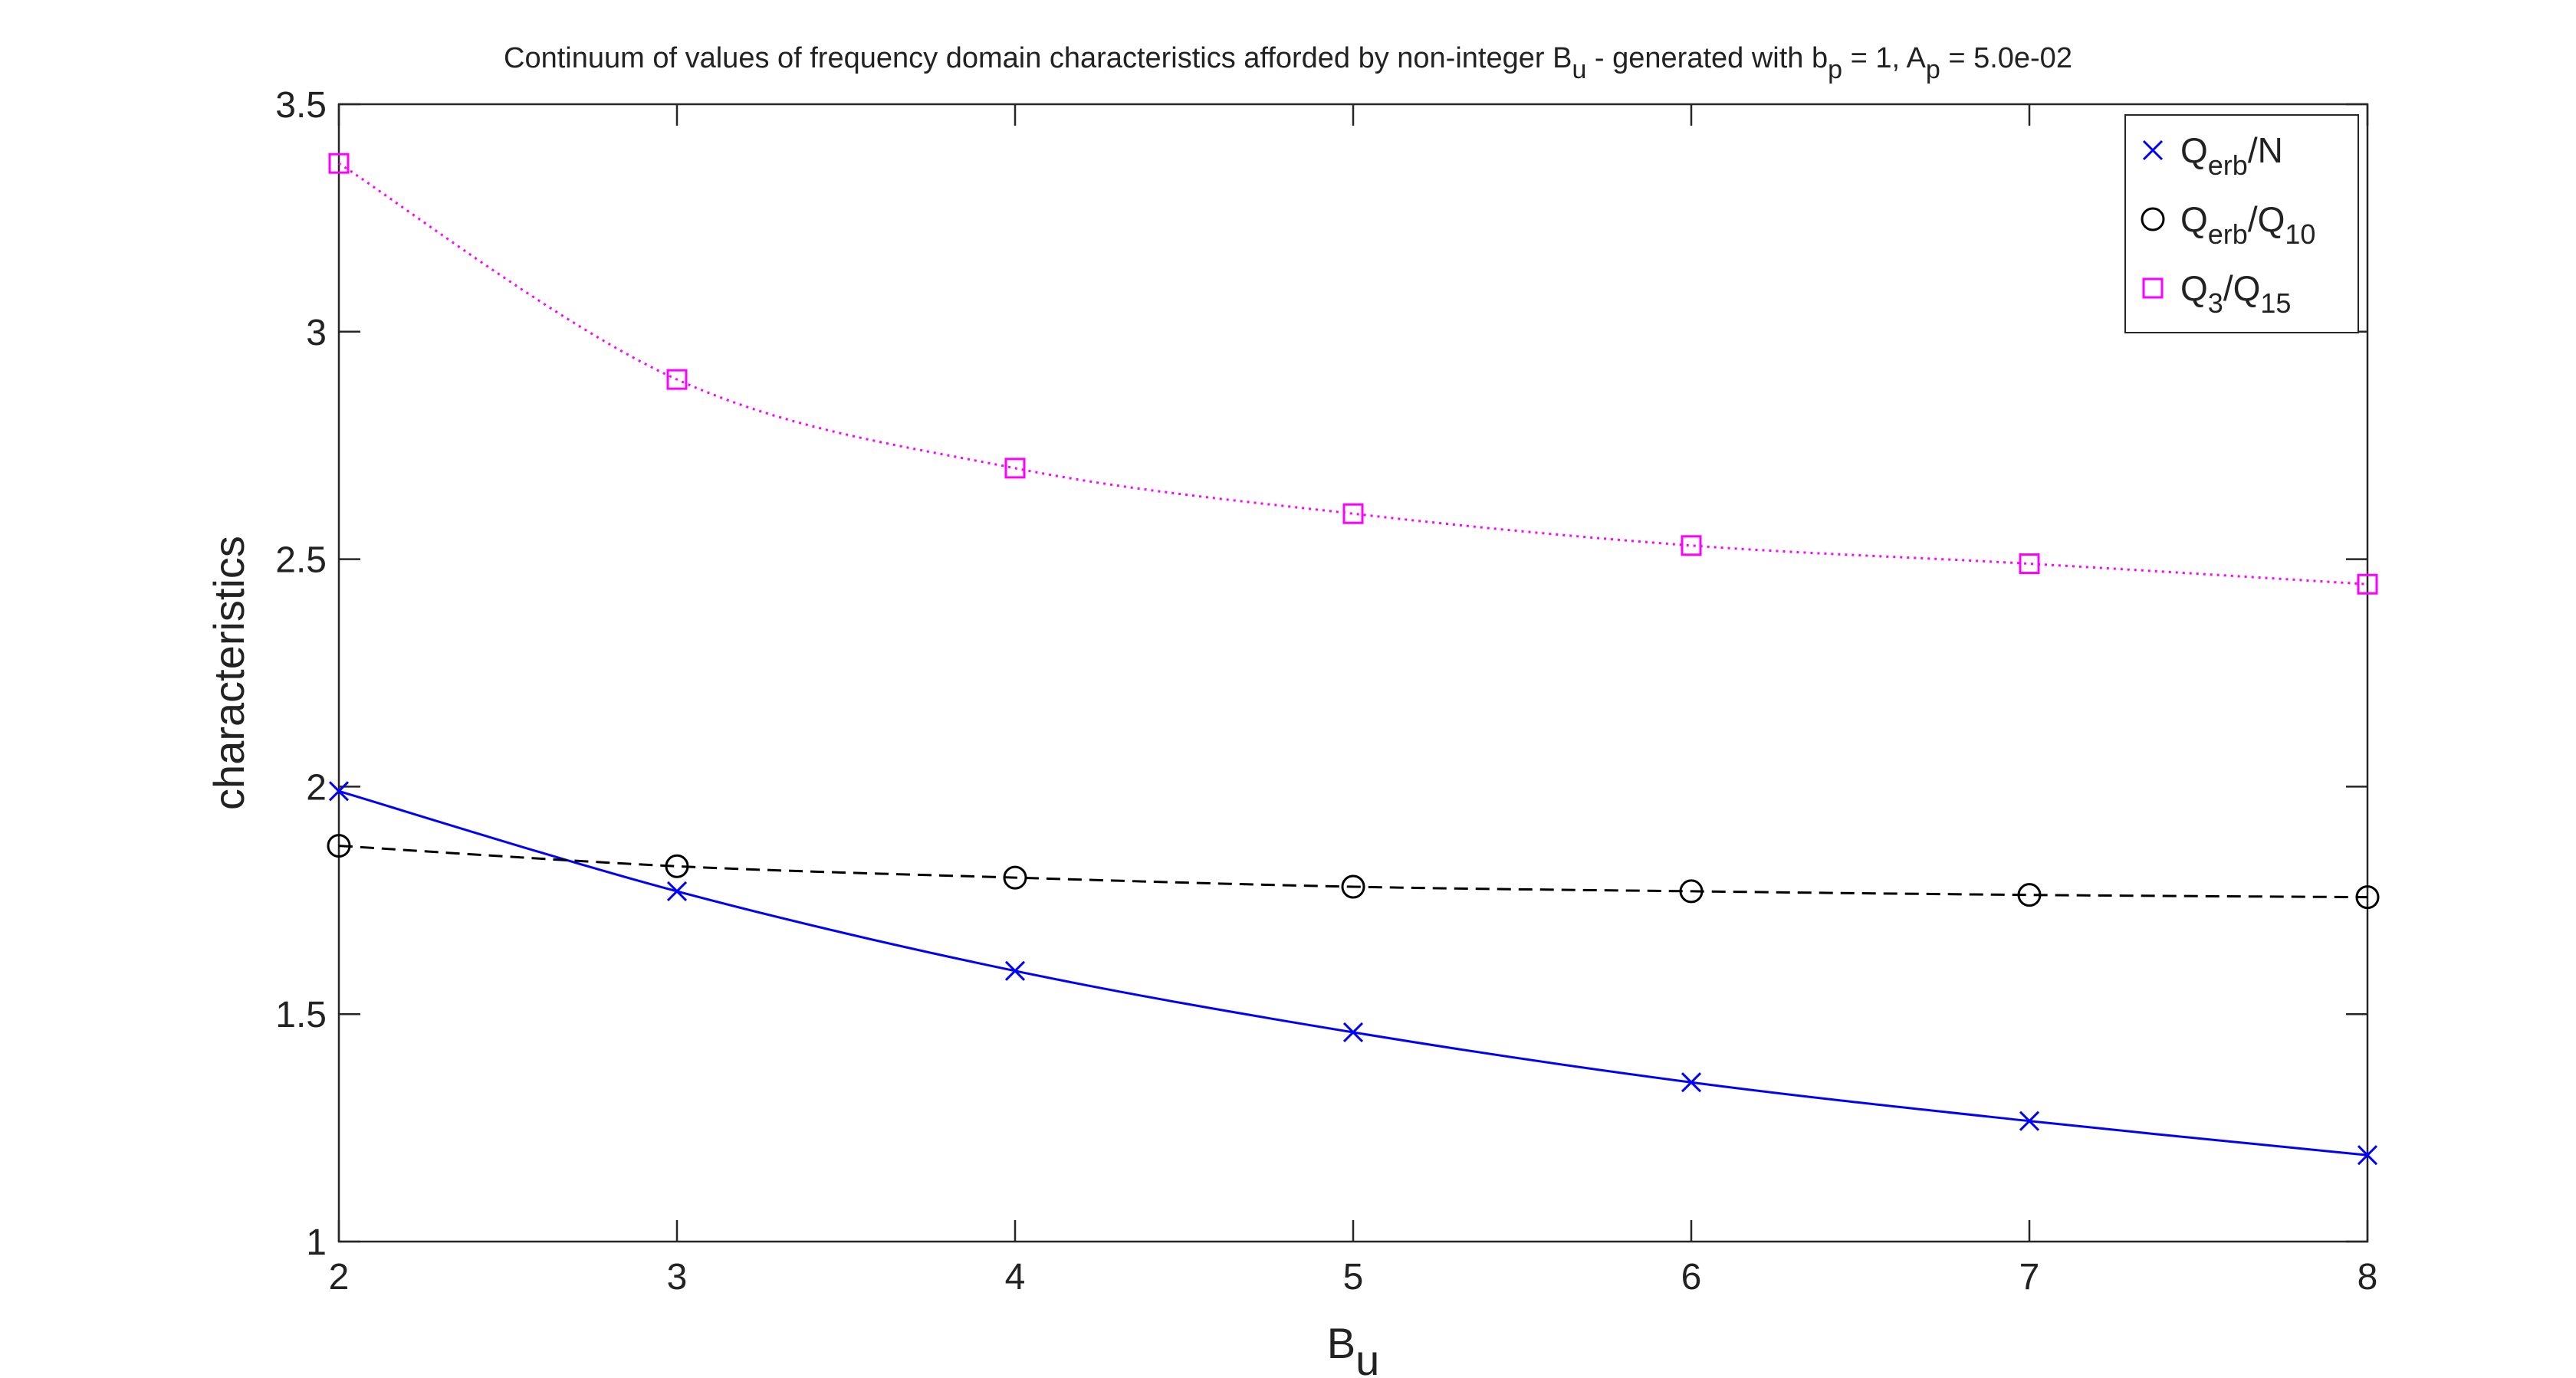 The height and width of the screenshot is (1378, 2576). I want to click on legend-circle-marker, so click(2153, 219).